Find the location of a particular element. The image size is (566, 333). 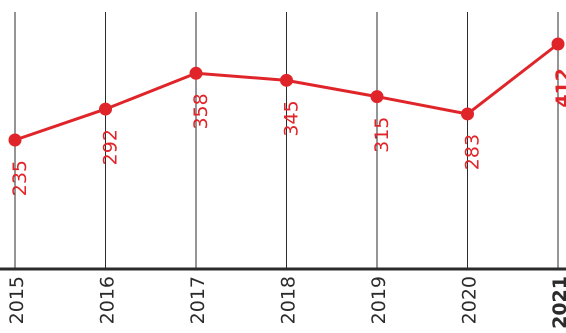

data-label-2018: 345 is located at coordinates (292, 118).